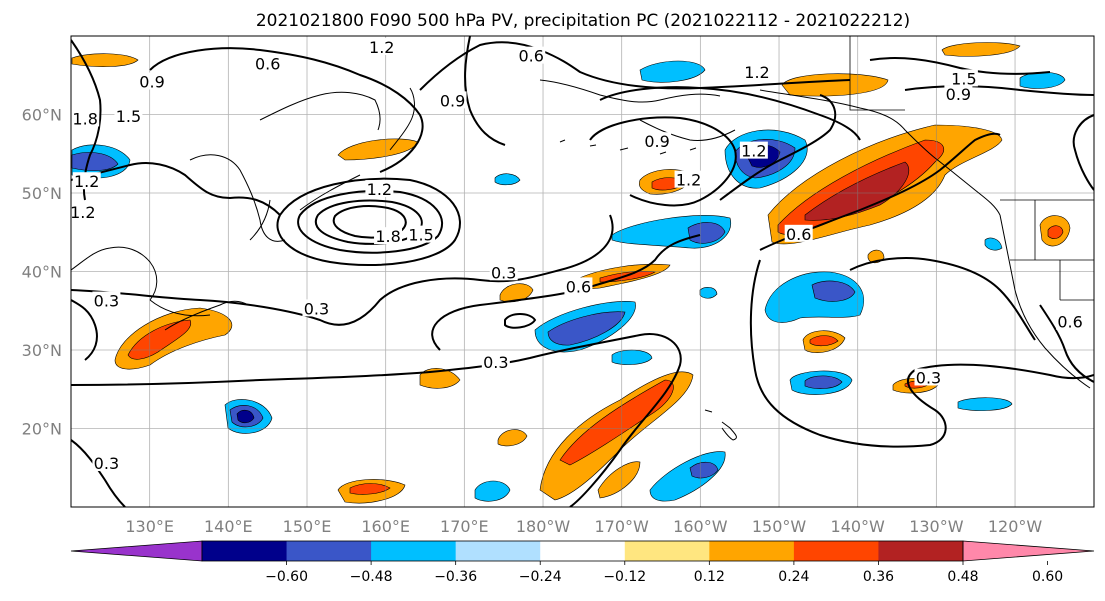  I want to click on lon-tick-label: 170°W, so click(622, 526).